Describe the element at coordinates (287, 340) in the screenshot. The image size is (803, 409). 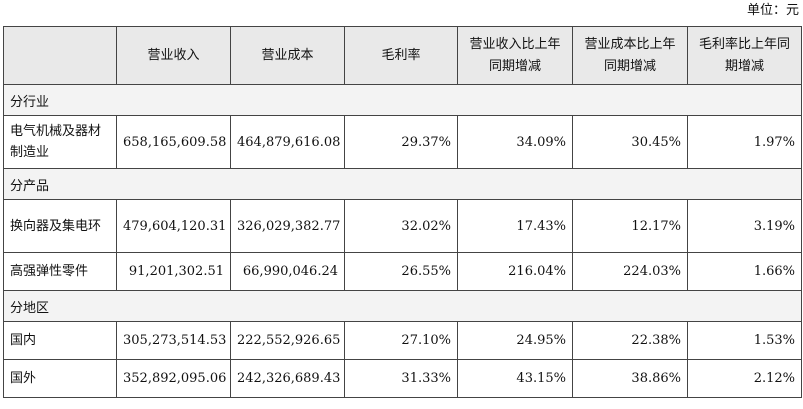
I see `cell-cost: 222,552,926.65` at that location.